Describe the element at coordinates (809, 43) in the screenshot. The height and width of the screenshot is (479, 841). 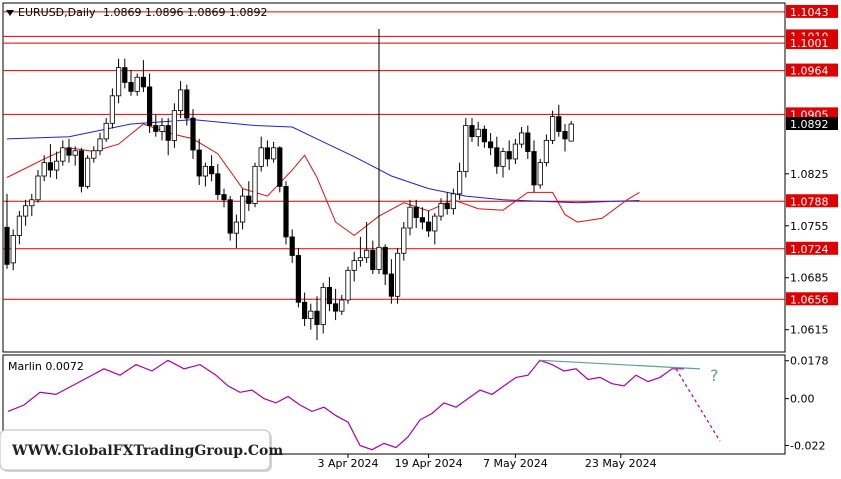
I see `level-label: 1.1001` at that location.